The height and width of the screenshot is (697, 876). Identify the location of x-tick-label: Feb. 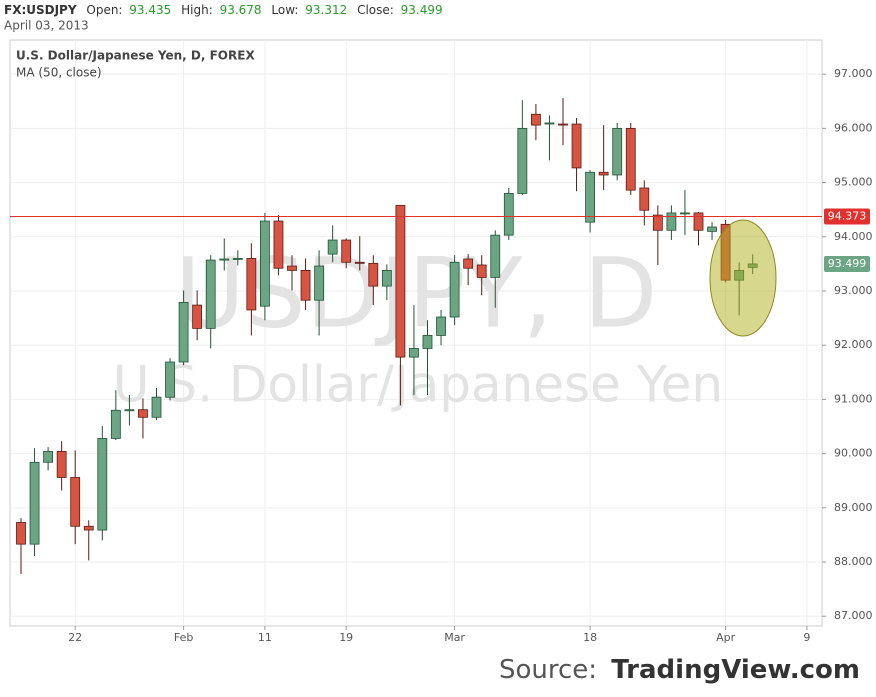
(183, 637).